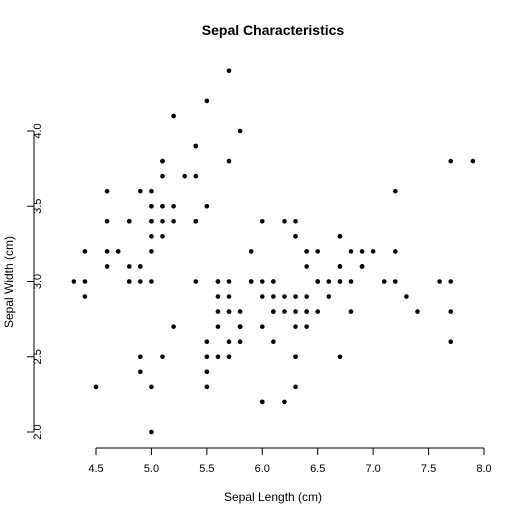 Image resolution: width=520 pixels, height=520 pixels. What do you see at coordinates (151, 469) in the screenshot?
I see `x-tick-label: 5.0` at bounding box center [151, 469].